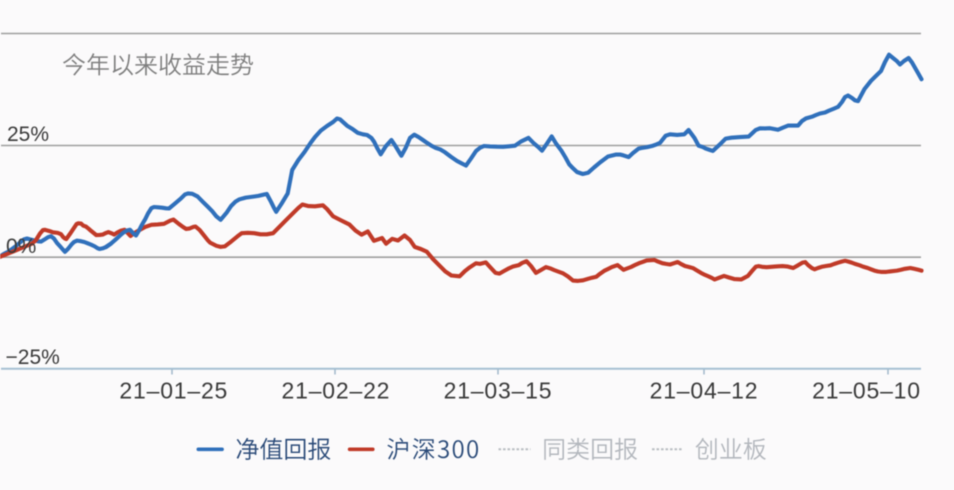  What do you see at coordinates (33, 357) in the screenshot?
I see `svg-text: −25%` at bounding box center [33, 357].